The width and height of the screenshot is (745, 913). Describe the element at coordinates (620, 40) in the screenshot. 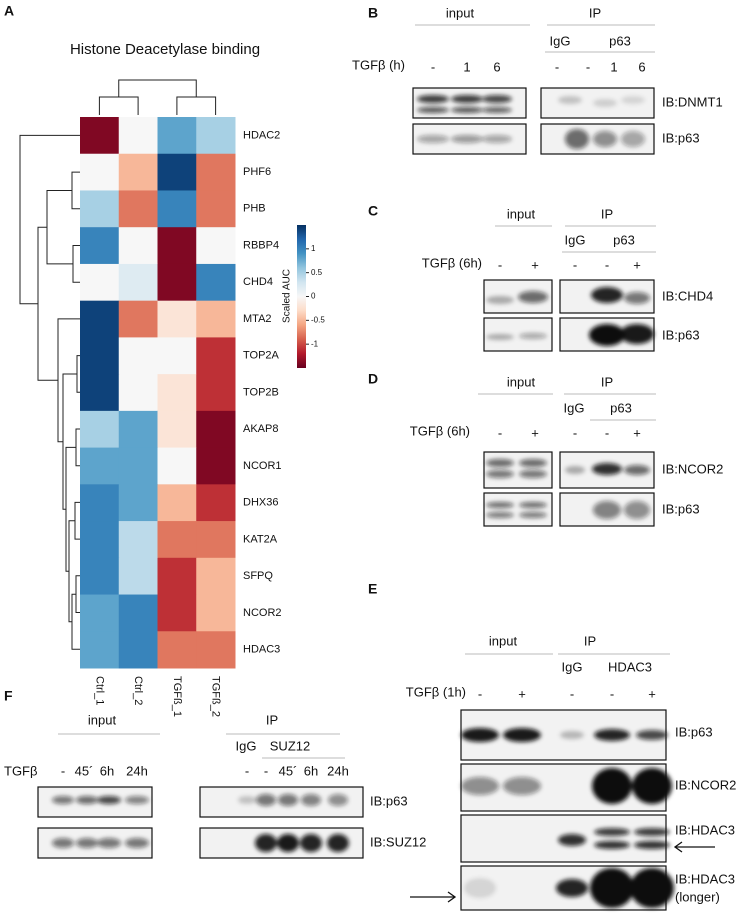

I see `ip-label: p63` at that location.